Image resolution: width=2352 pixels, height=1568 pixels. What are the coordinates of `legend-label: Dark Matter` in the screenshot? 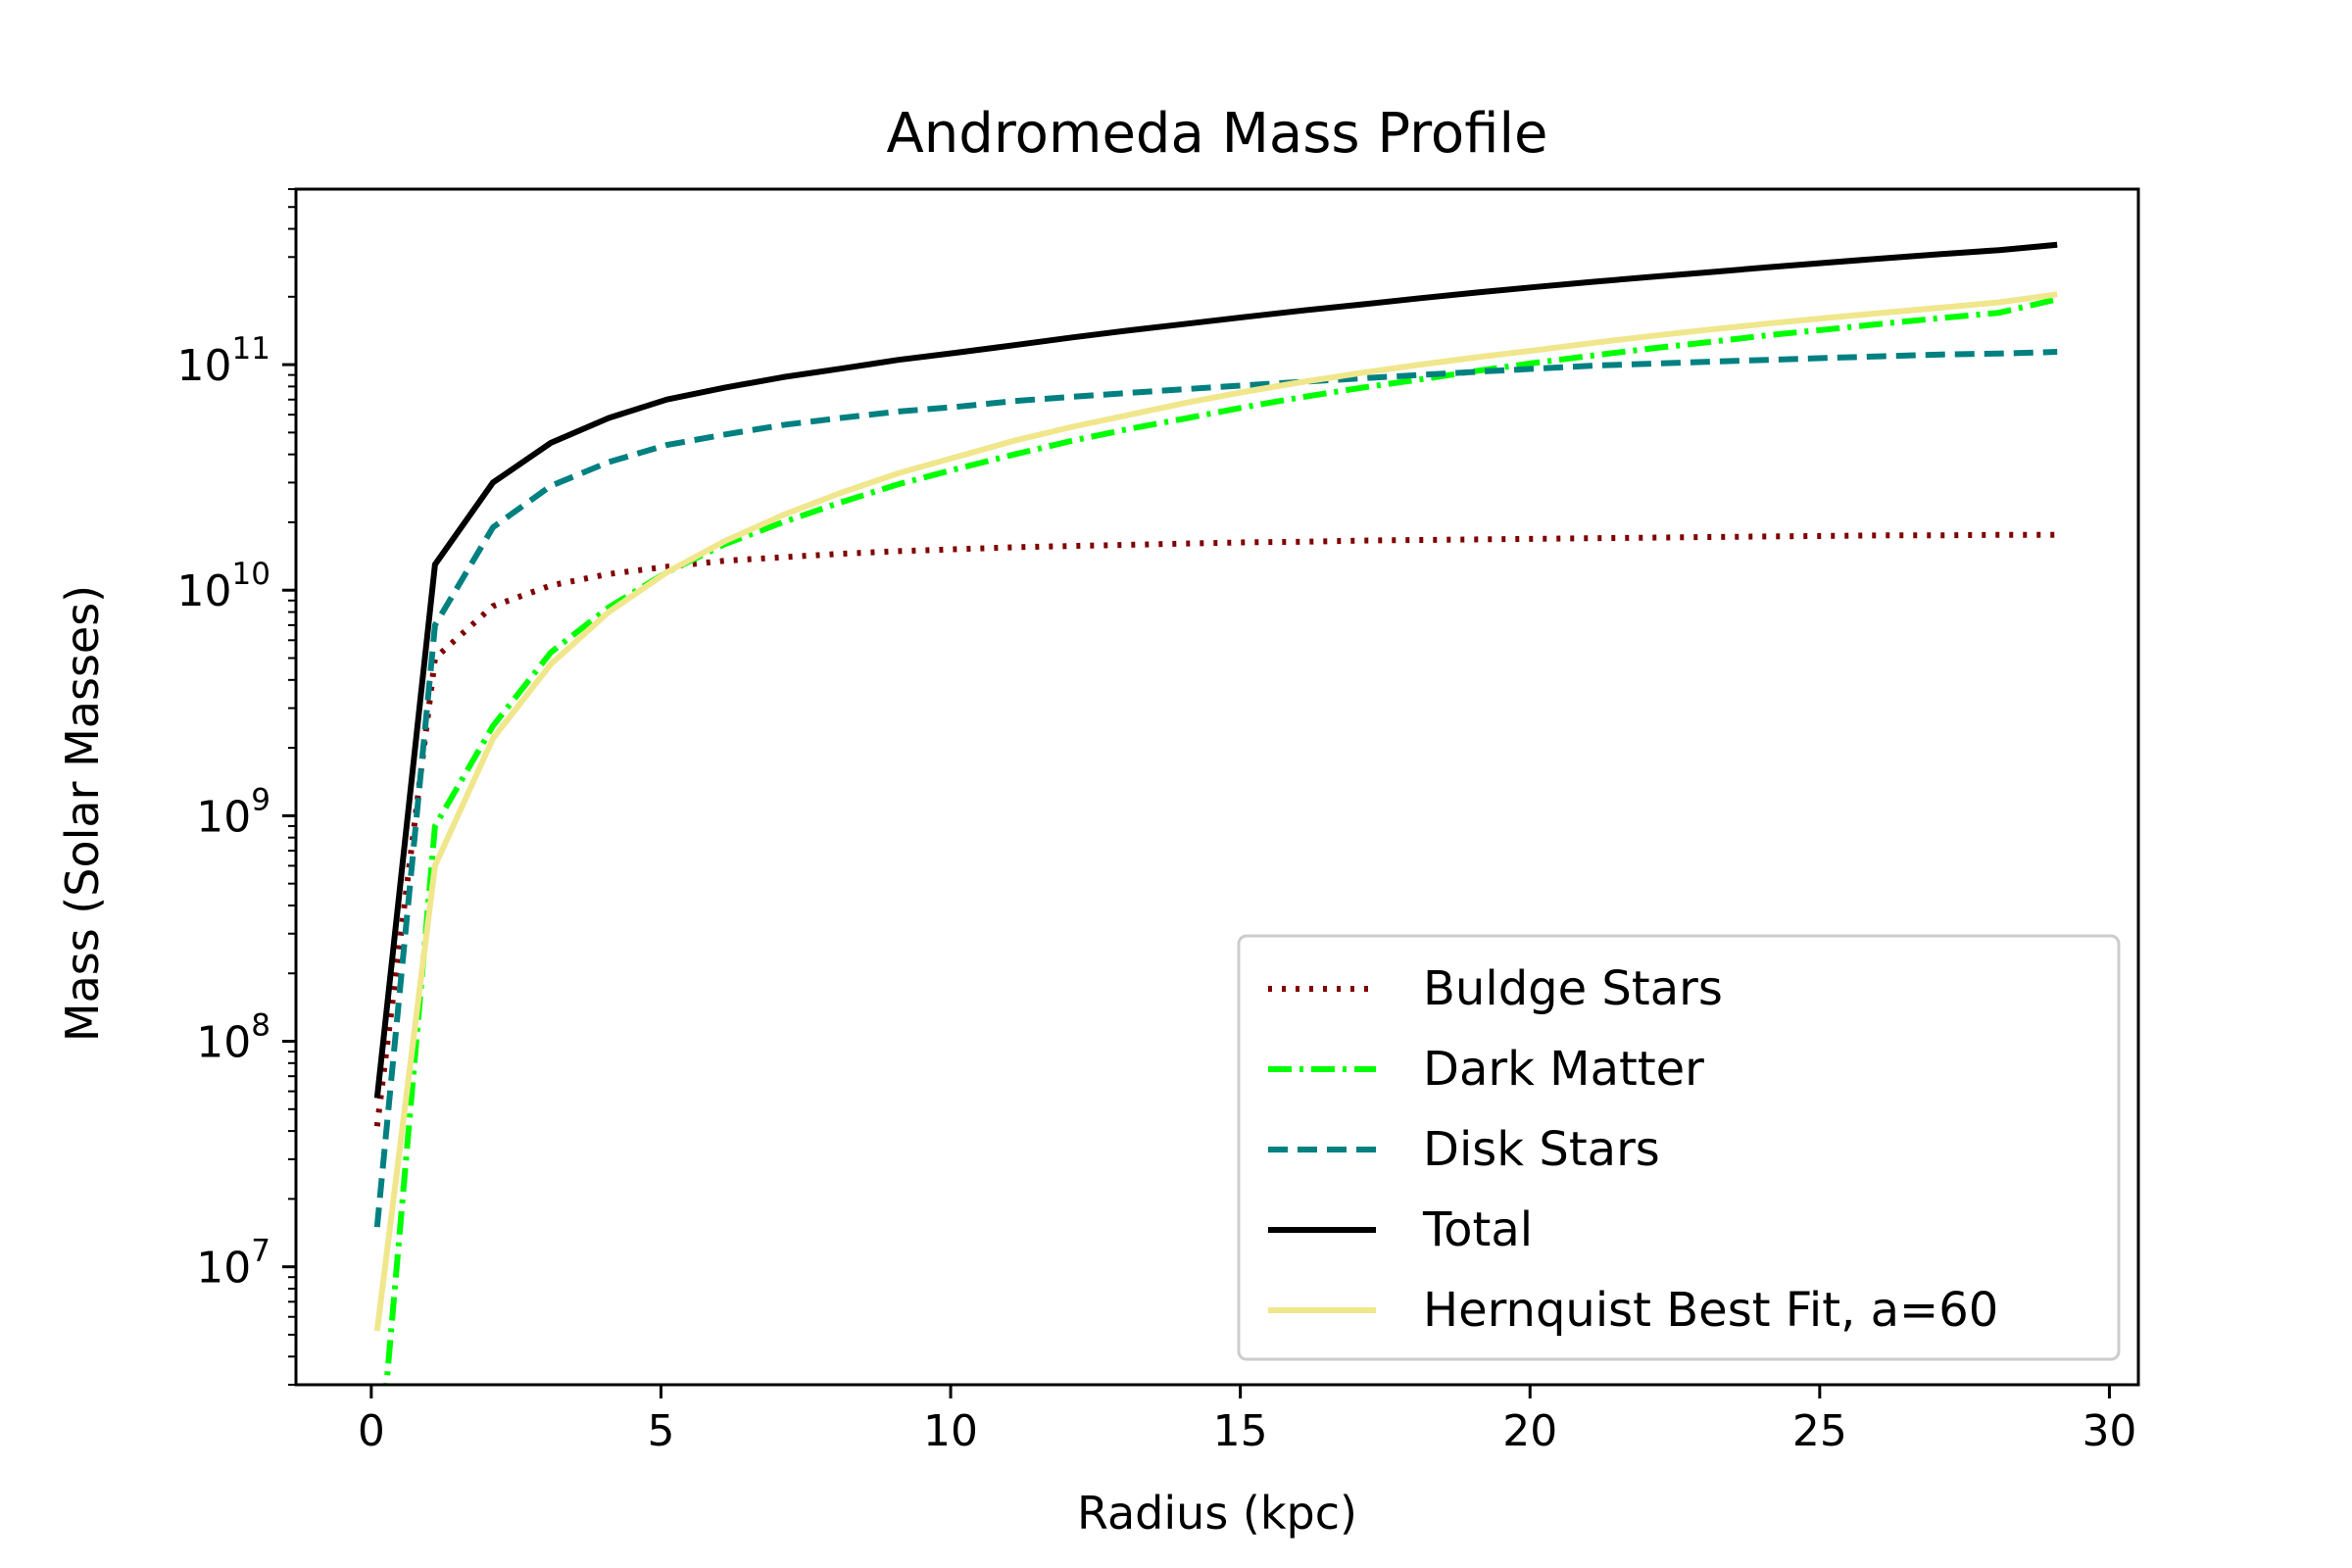 It's located at (1563, 1069).